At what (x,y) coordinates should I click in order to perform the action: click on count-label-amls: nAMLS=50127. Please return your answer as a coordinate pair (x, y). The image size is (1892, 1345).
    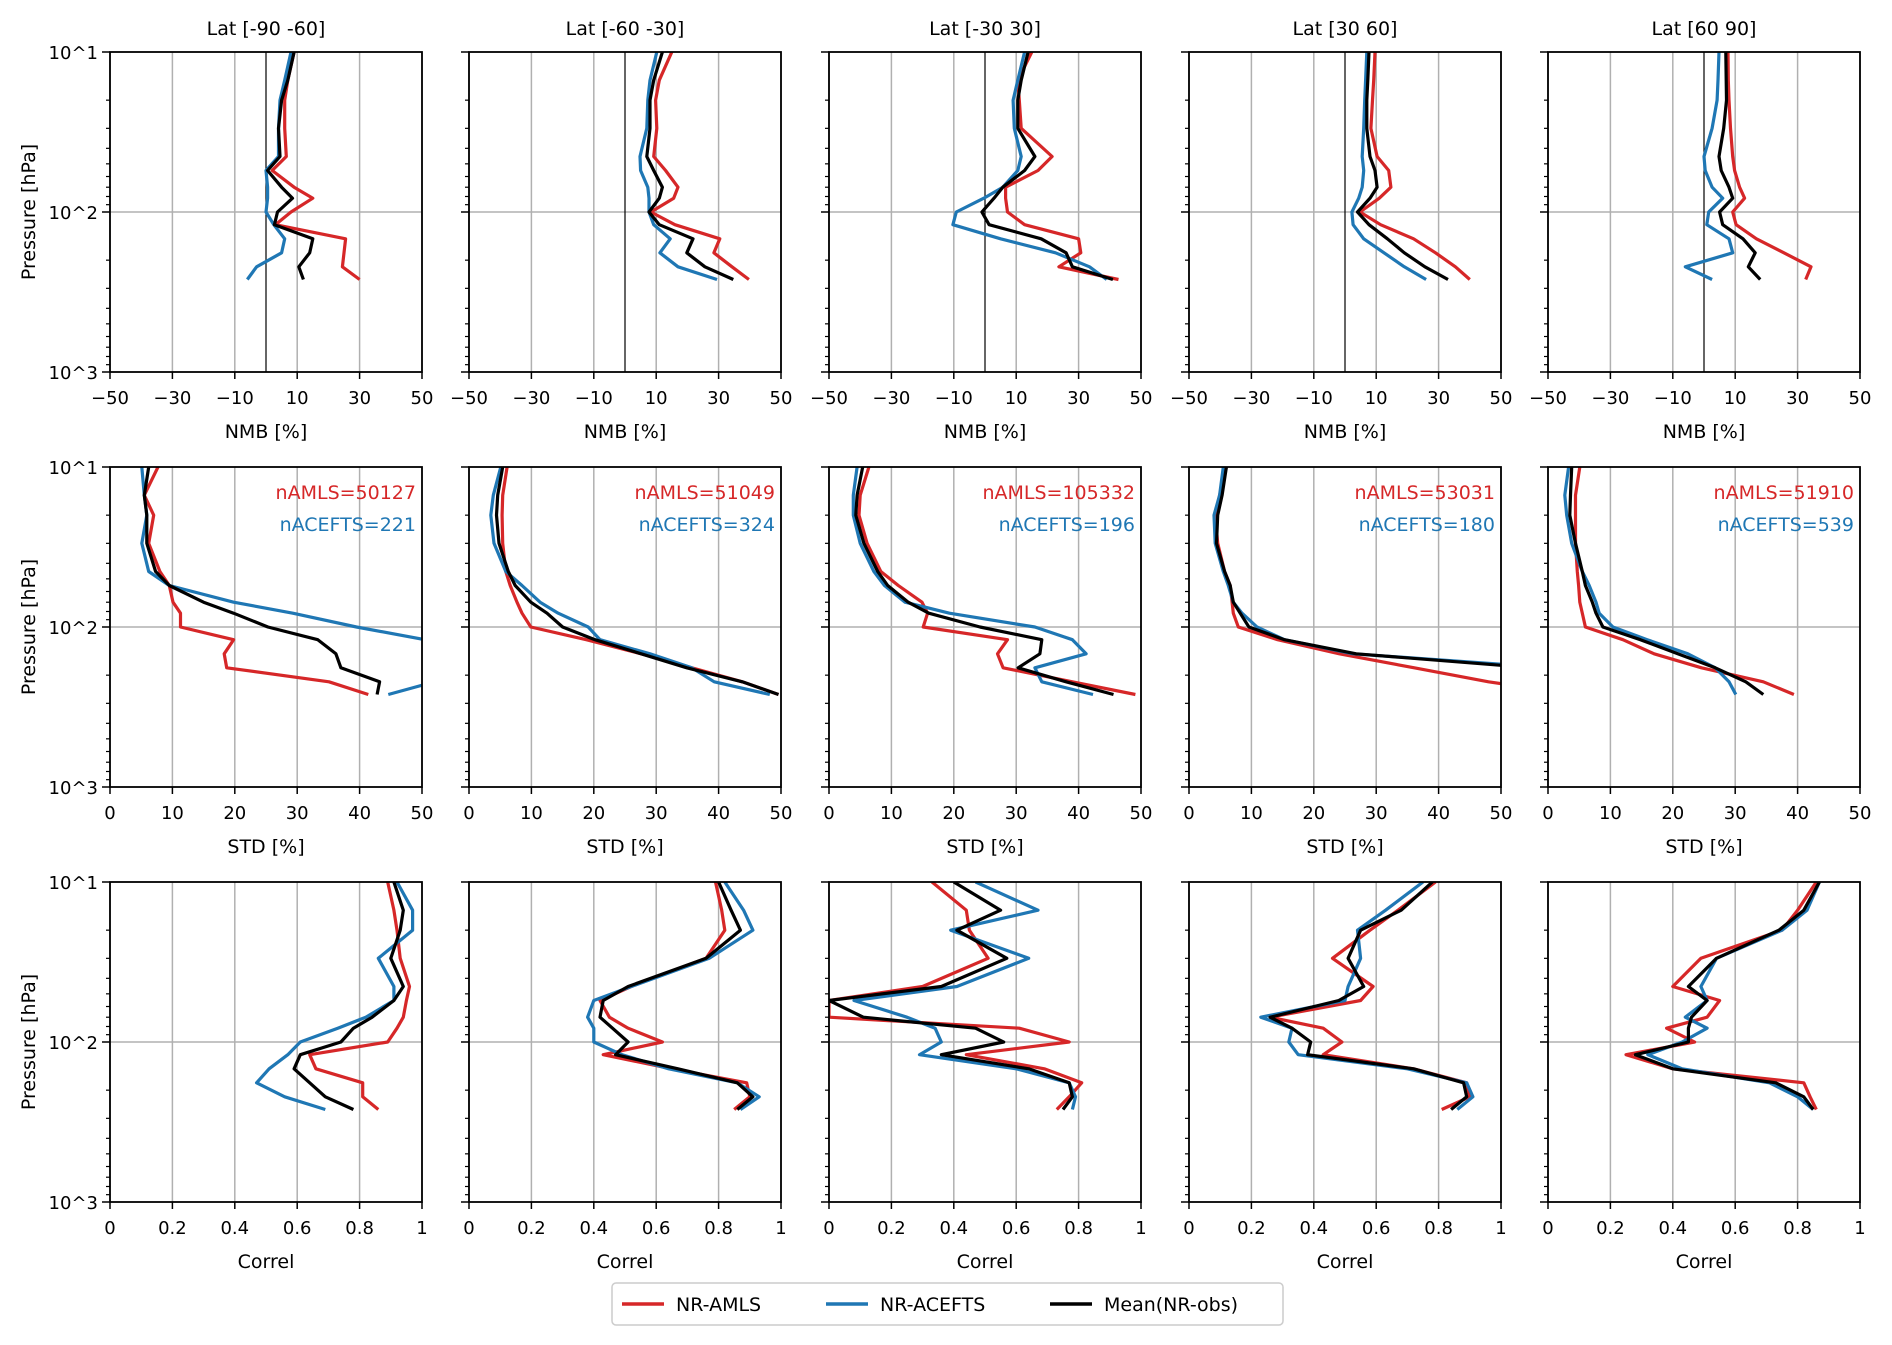
    Looking at the image, I should click on (346, 493).